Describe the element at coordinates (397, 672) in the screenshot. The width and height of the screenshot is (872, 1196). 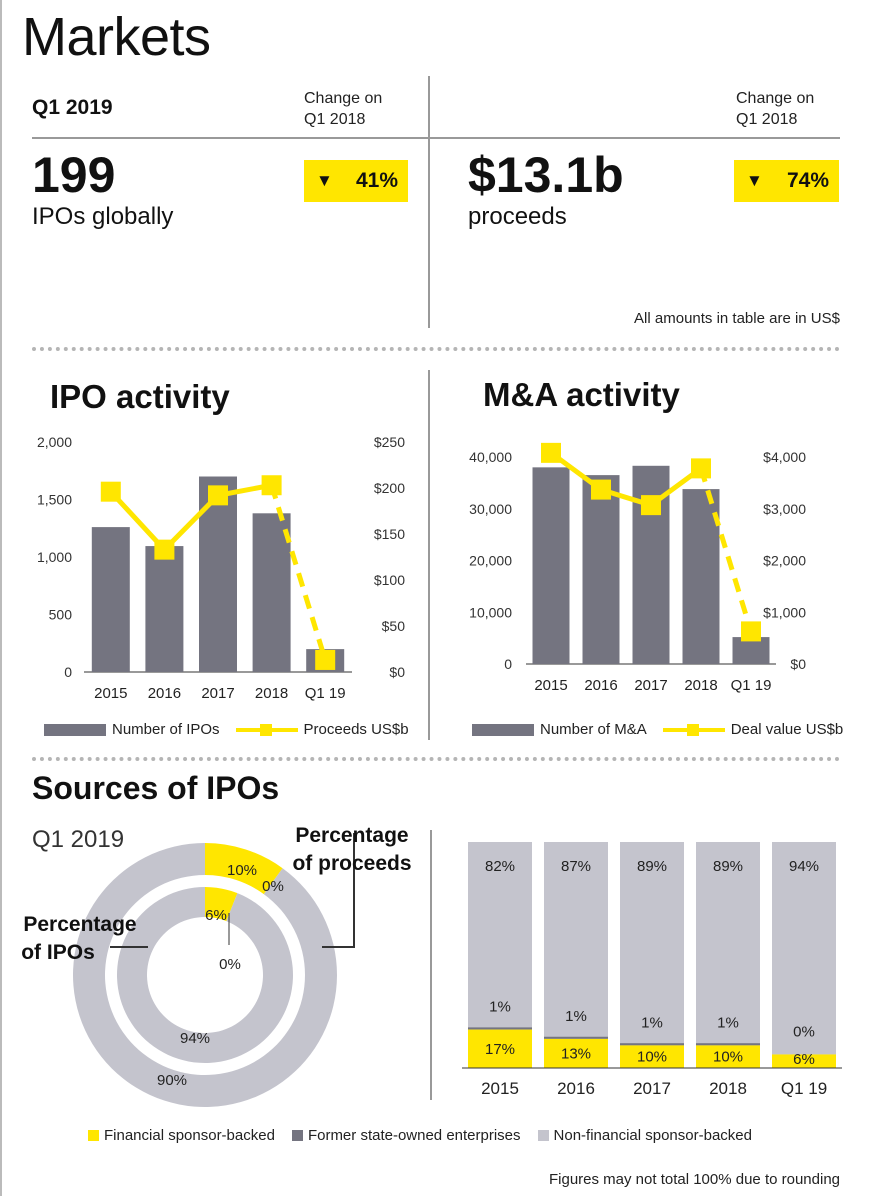
I see `y-right-tick-label: $0` at that location.